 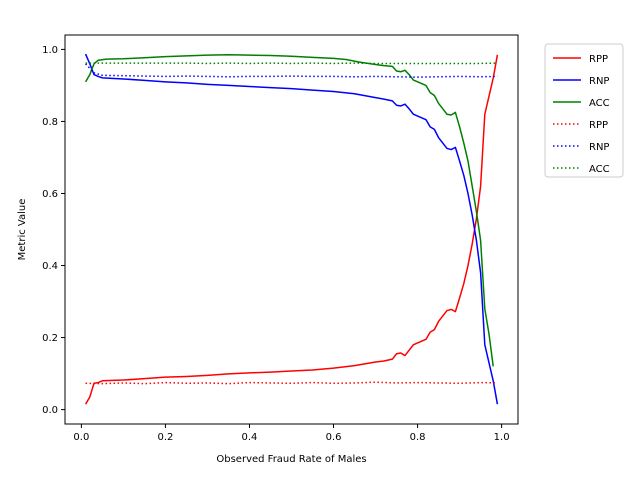 I want to click on x-axis-label: Observed Fraud Rate of Males, so click(x=291, y=459).